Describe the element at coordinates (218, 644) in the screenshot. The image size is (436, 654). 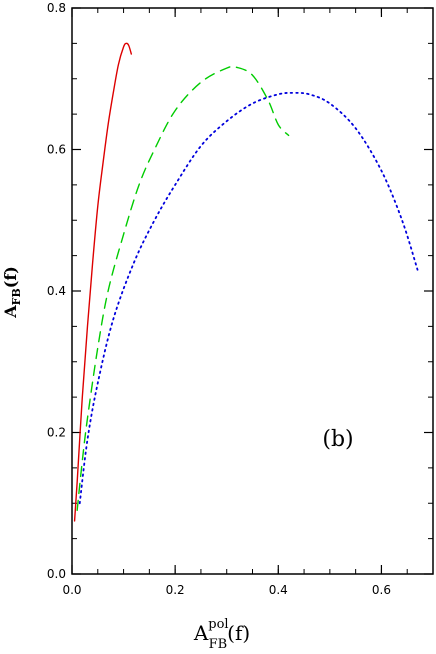
I see `x-axis-title-sub: FB` at that location.